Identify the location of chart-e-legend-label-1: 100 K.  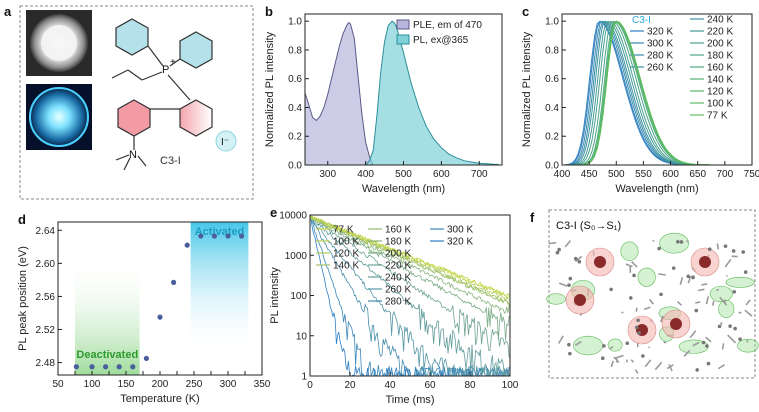
(346, 242).